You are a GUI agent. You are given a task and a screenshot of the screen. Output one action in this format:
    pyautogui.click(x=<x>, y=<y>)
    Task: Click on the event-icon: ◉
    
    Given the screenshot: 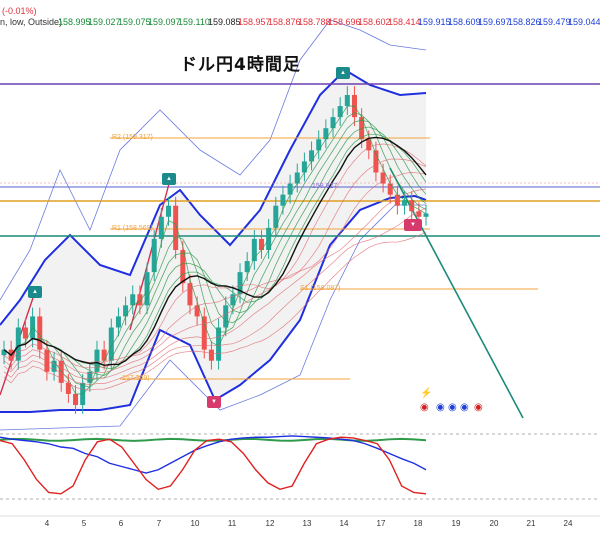 What is the action you would take?
    pyautogui.click(x=424, y=407)
    